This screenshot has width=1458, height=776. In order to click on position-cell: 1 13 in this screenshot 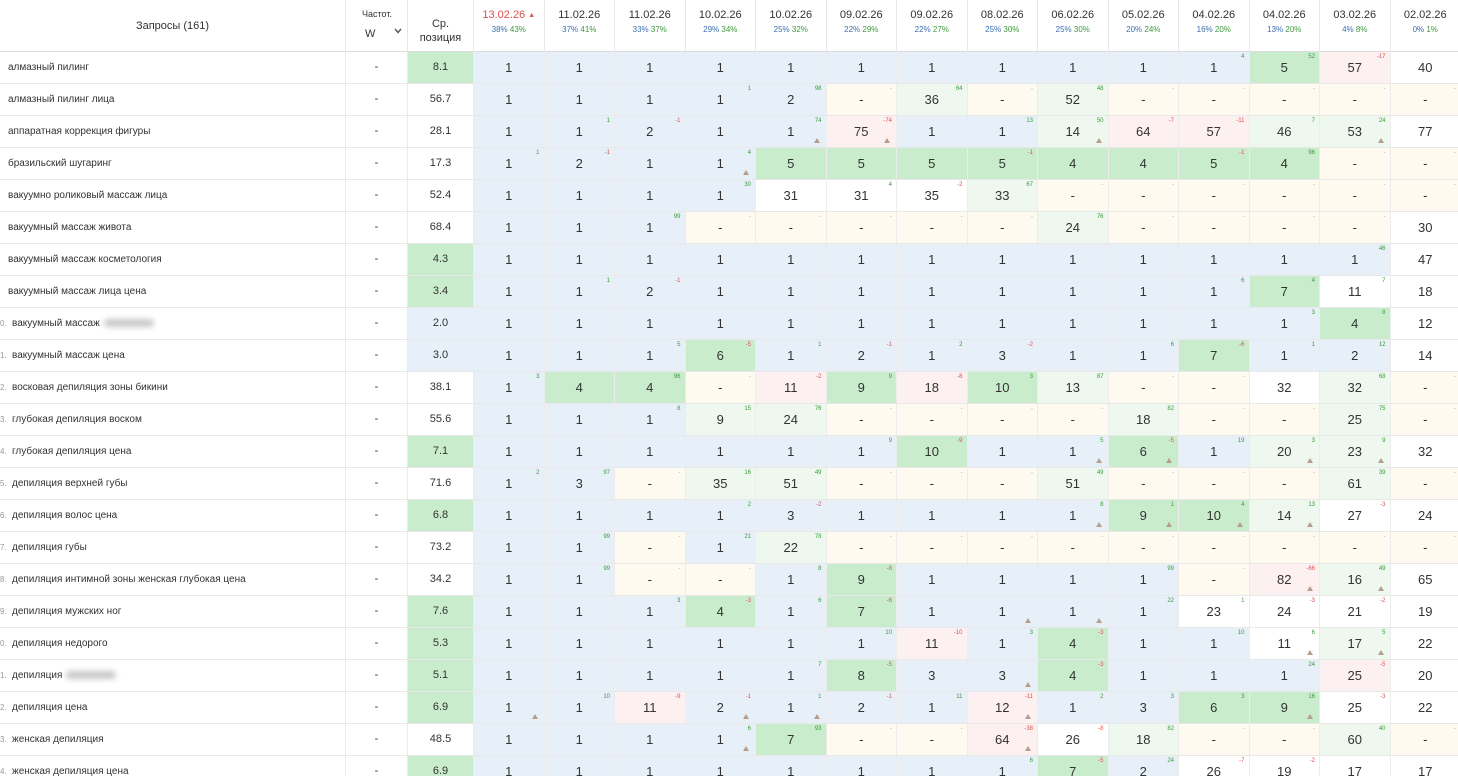, I will do `click(1002, 131)`.